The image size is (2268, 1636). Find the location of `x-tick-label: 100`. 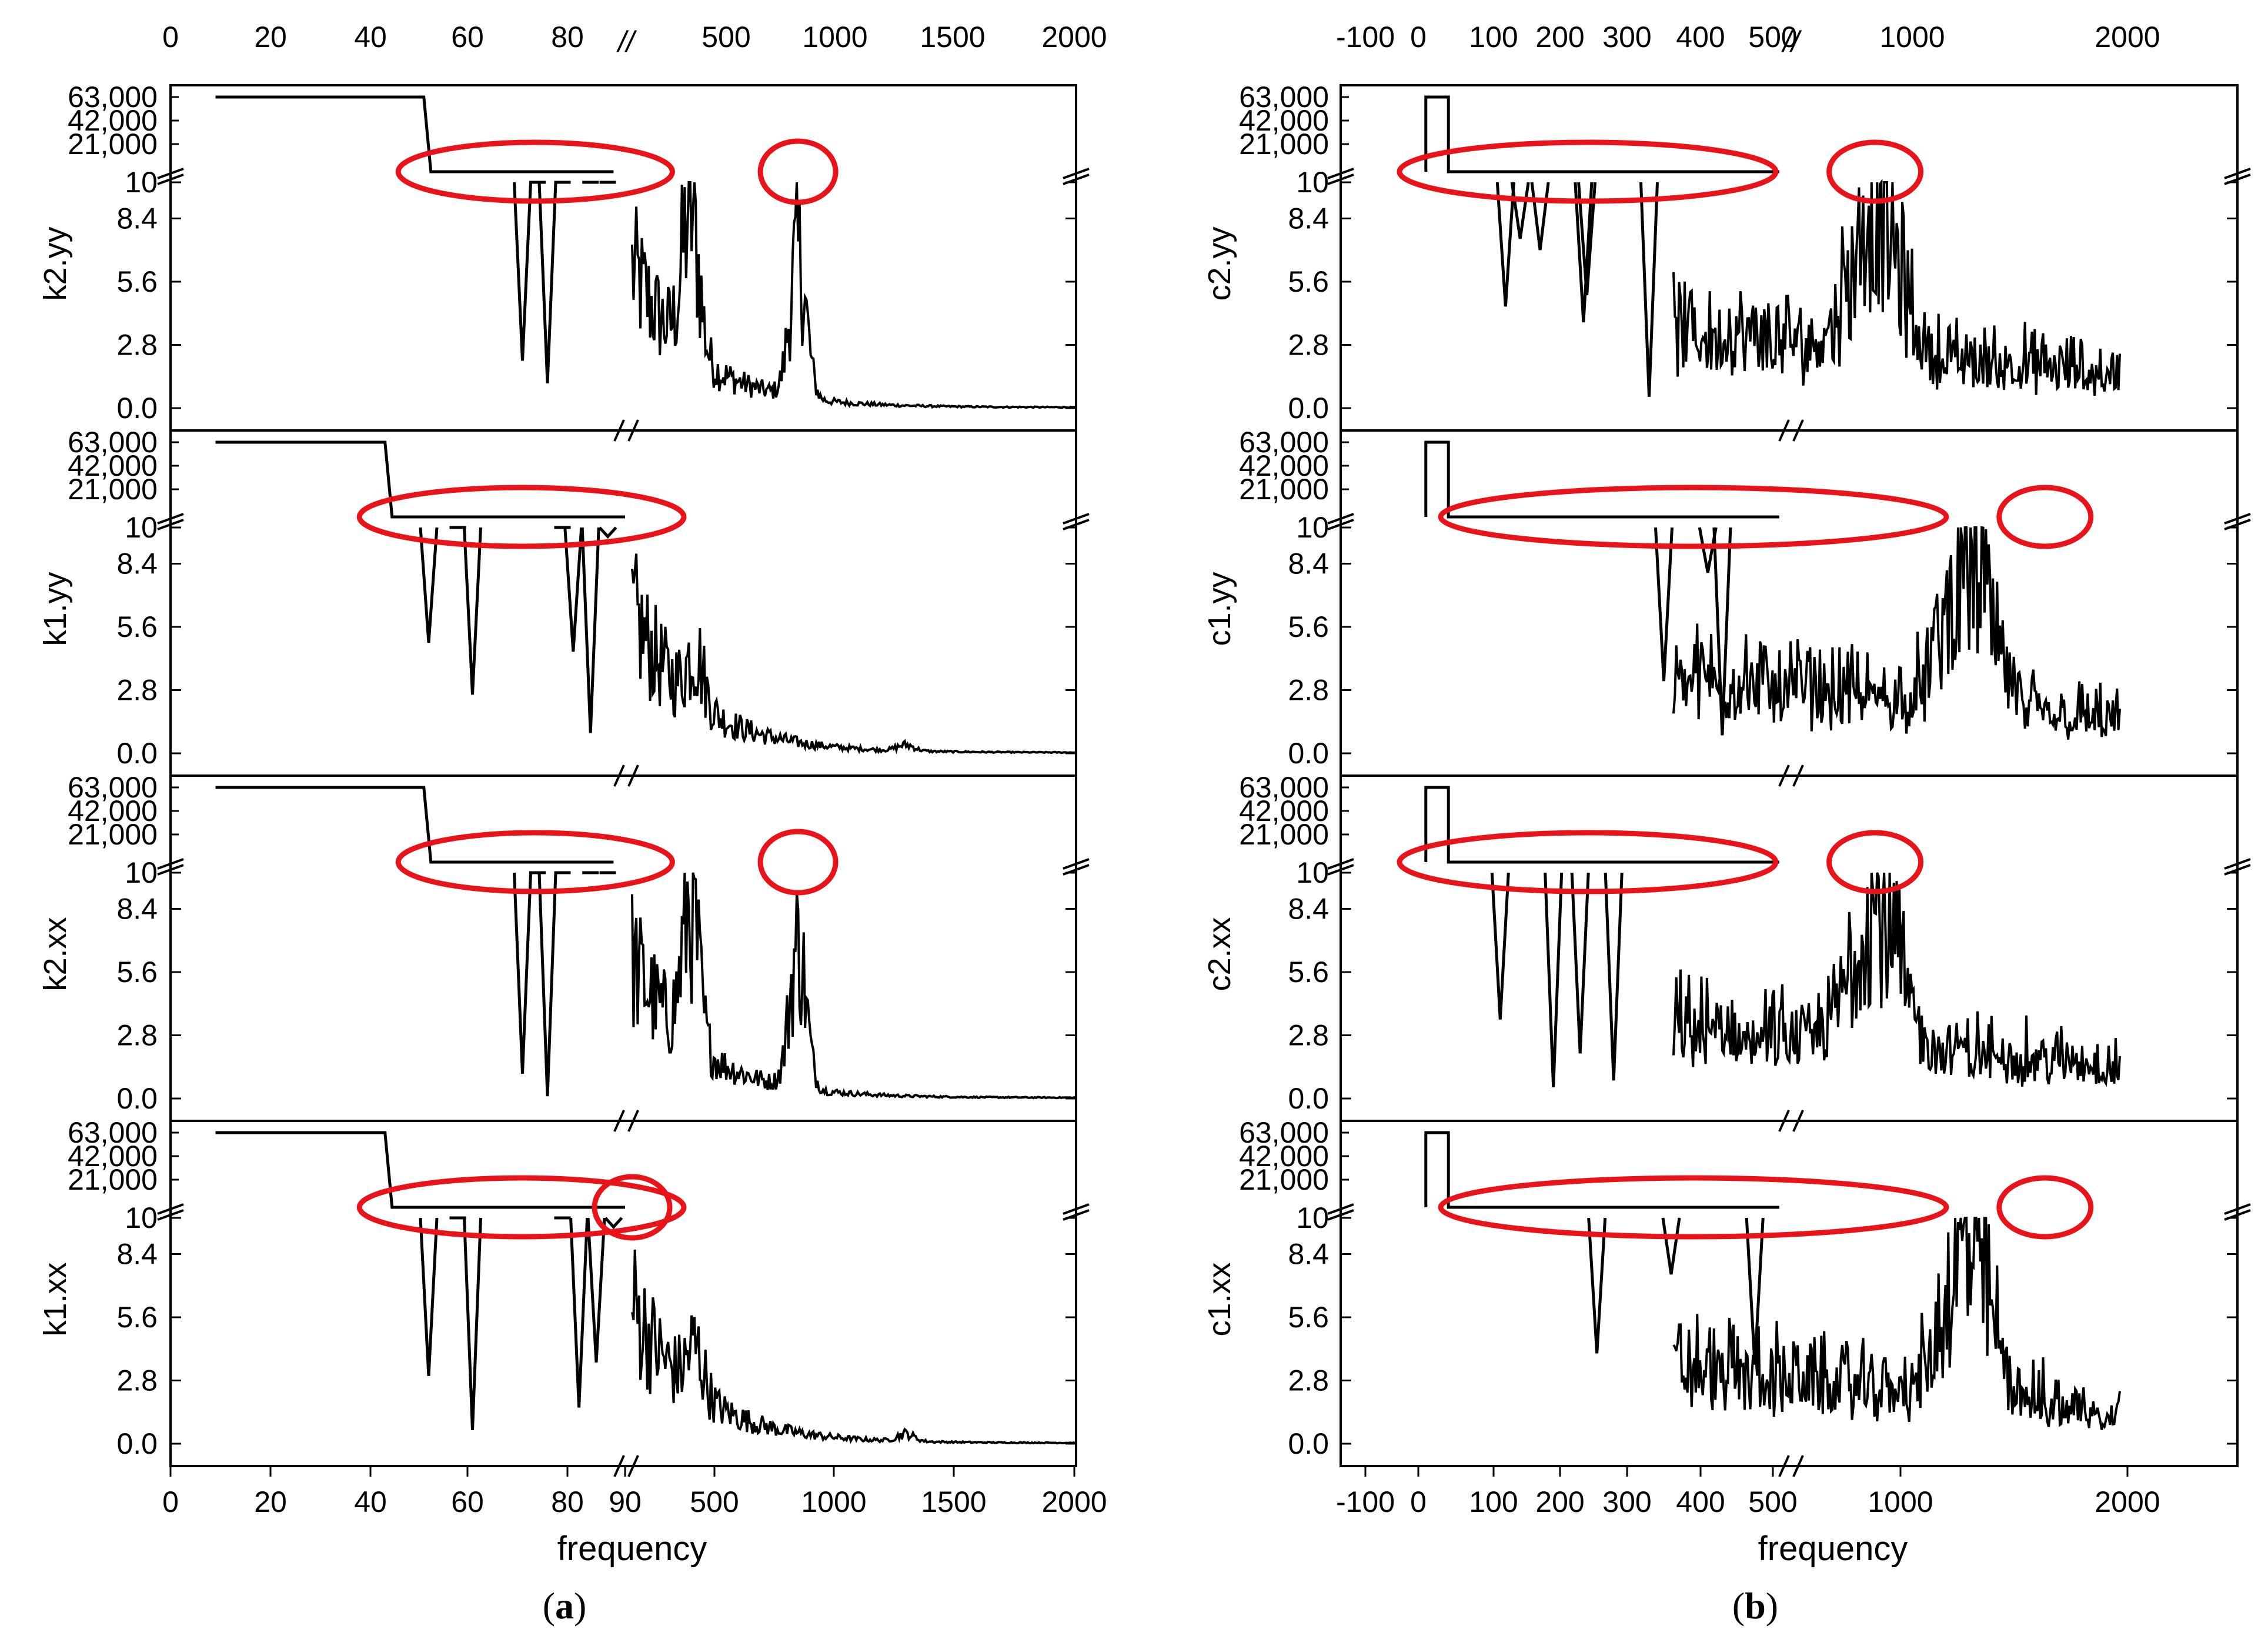

x-tick-label: 100 is located at coordinates (1493, 1501).